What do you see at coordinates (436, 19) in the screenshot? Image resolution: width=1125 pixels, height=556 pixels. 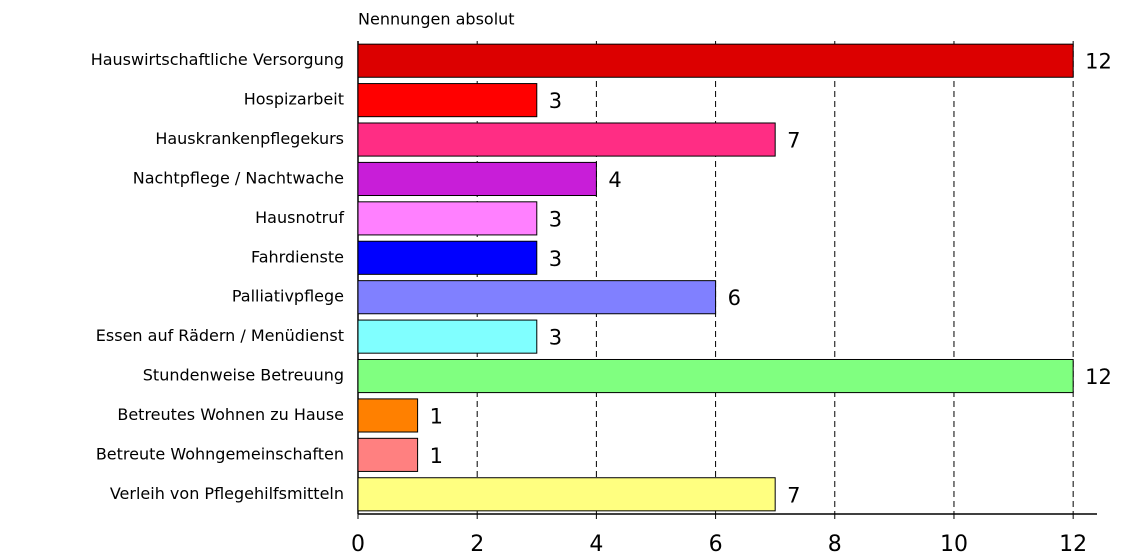 I see `chart-title: Nennungen absolut` at bounding box center [436, 19].